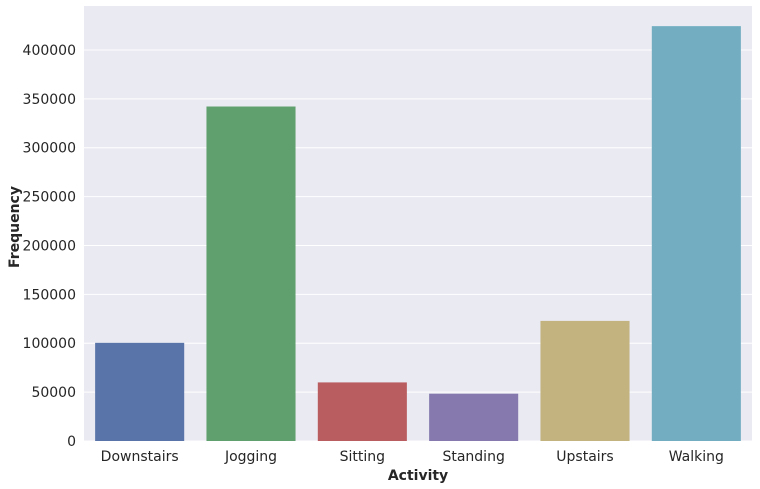  I want to click on bar-standing, so click(474, 417).